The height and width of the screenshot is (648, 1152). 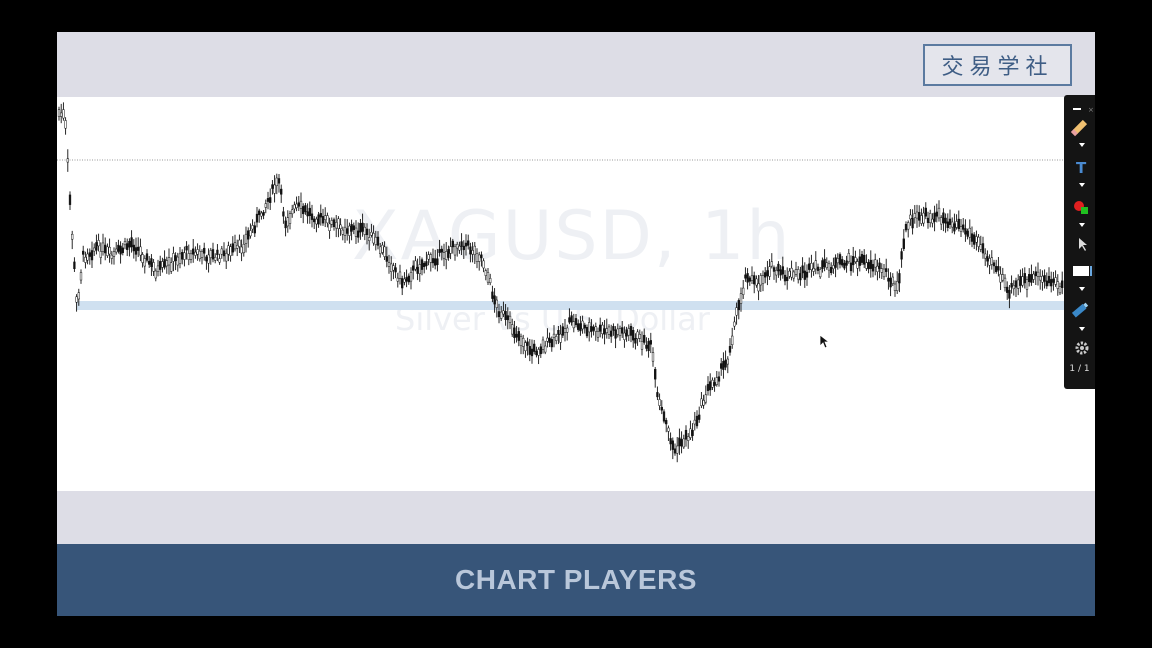 I want to click on rectangle-dropdown-icon, so click(x=1082, y=289).